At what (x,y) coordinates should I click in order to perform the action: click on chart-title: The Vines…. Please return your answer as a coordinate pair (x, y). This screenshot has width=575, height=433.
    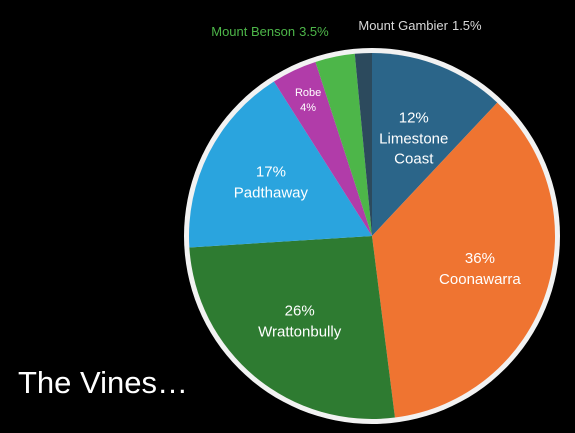
    Looking at the image, I should click on (103, 382).